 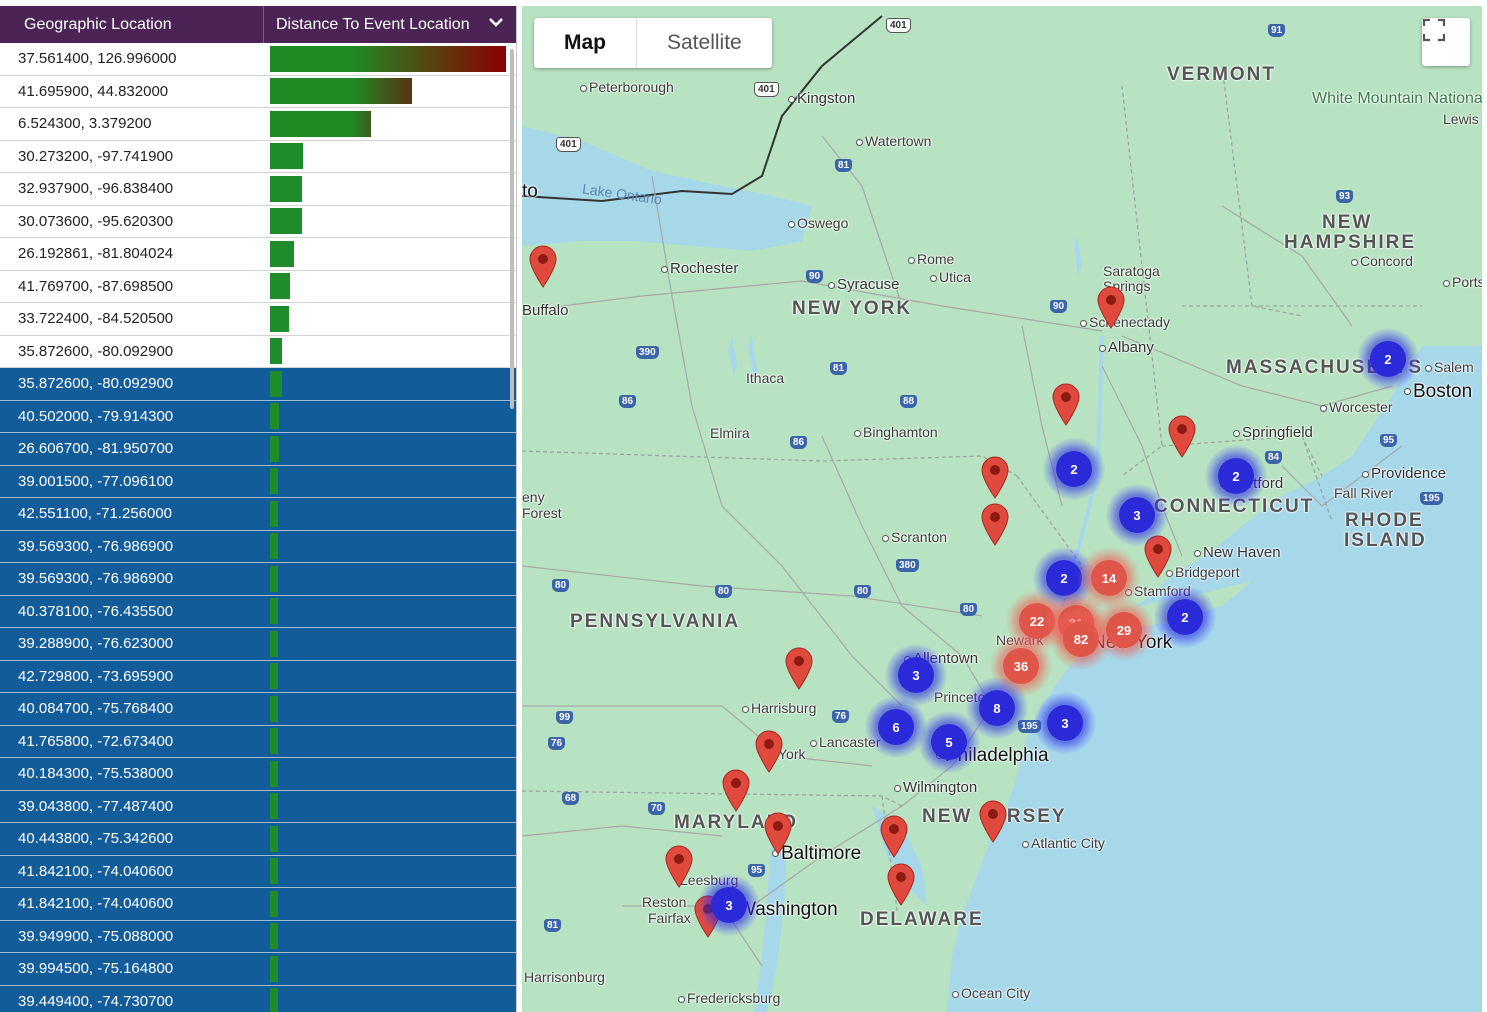 I want to click on label-reston: Reston, so click(x=664, y=902).